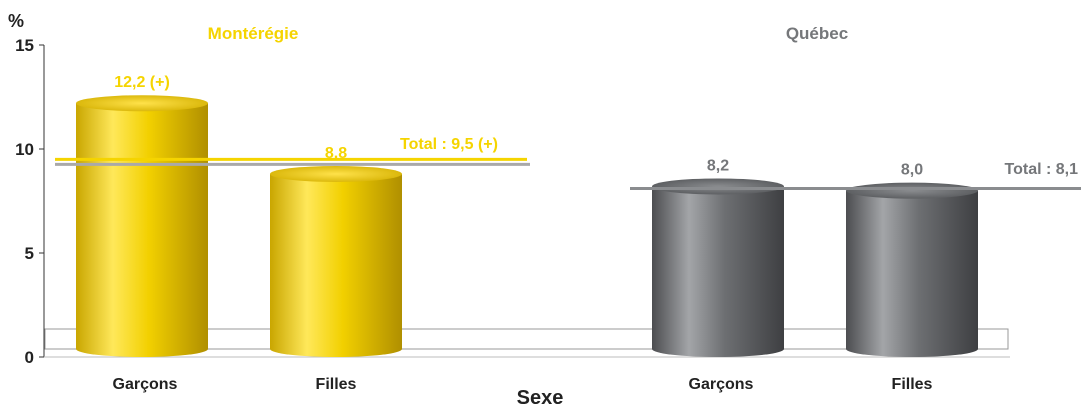 This screenshot has width=1081, height=408. Describe the element at coordinates (526, 339) in the screenshot. I see `chart-floor` at that location.